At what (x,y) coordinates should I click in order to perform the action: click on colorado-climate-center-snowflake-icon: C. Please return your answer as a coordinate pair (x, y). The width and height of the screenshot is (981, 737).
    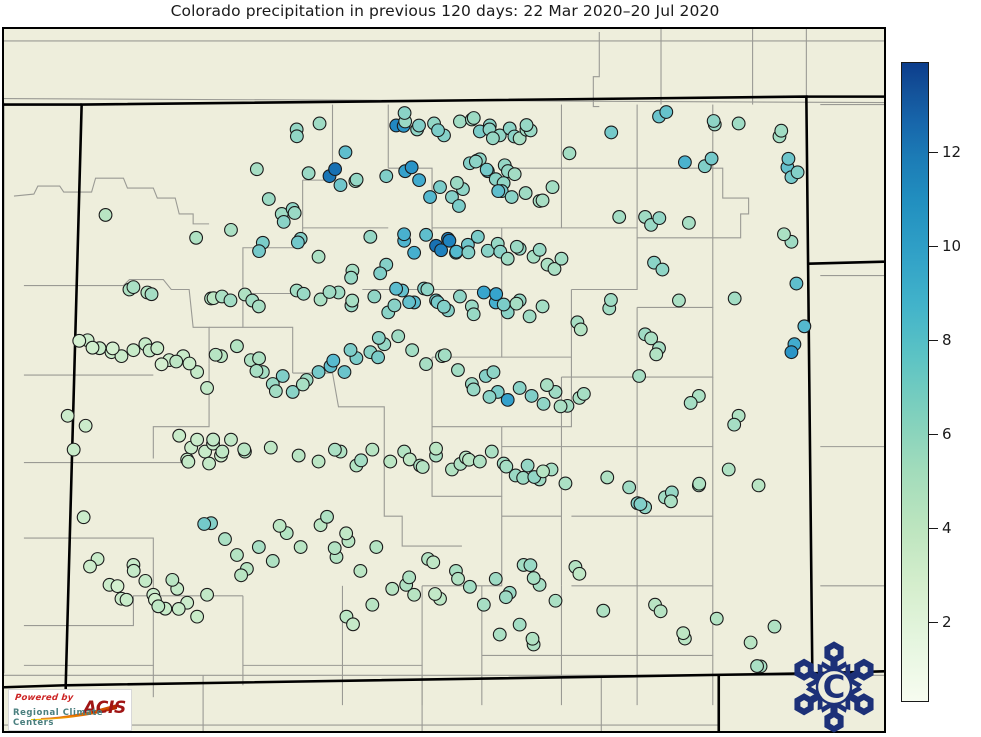
    Looking at the image, I should click on (834, 687).